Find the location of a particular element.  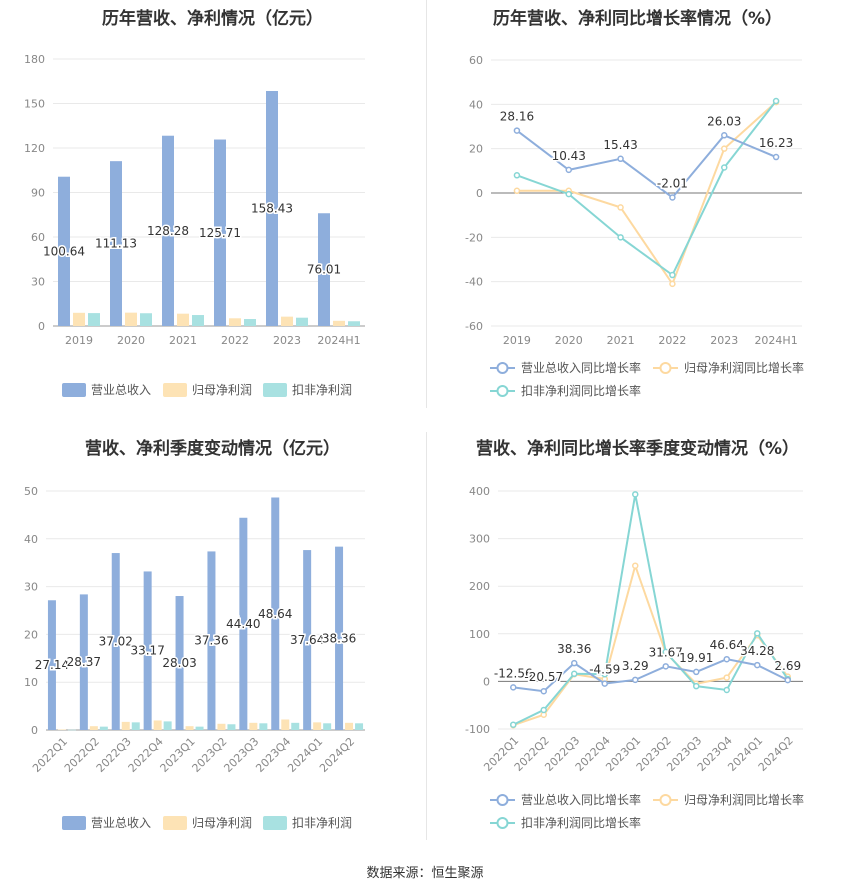

x-tick-label: 2019 is located at coordinates (79, 340).